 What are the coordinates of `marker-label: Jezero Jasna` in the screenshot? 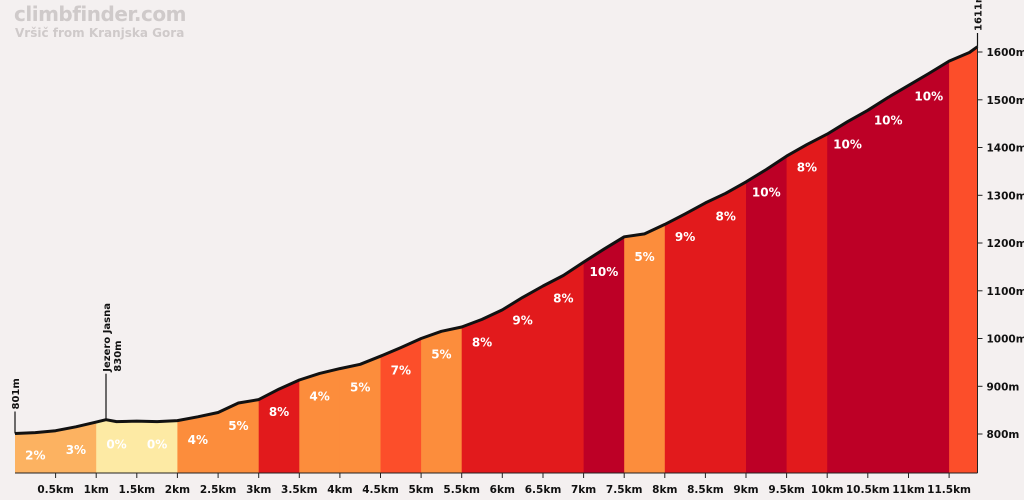 It's located at (107, 338).